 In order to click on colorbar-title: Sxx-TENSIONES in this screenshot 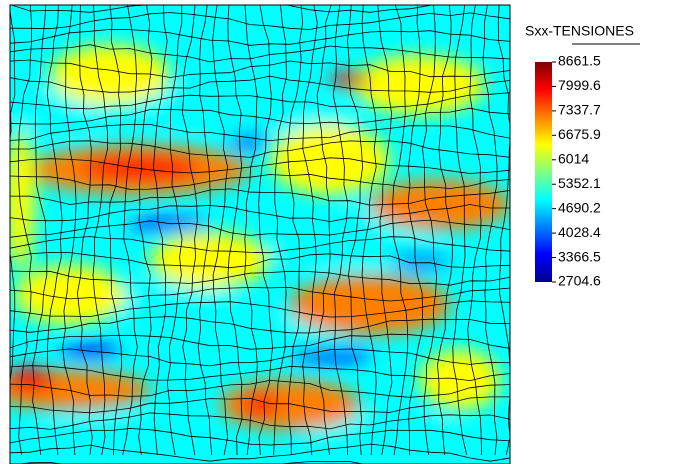, I will do `click(579, 31)`.